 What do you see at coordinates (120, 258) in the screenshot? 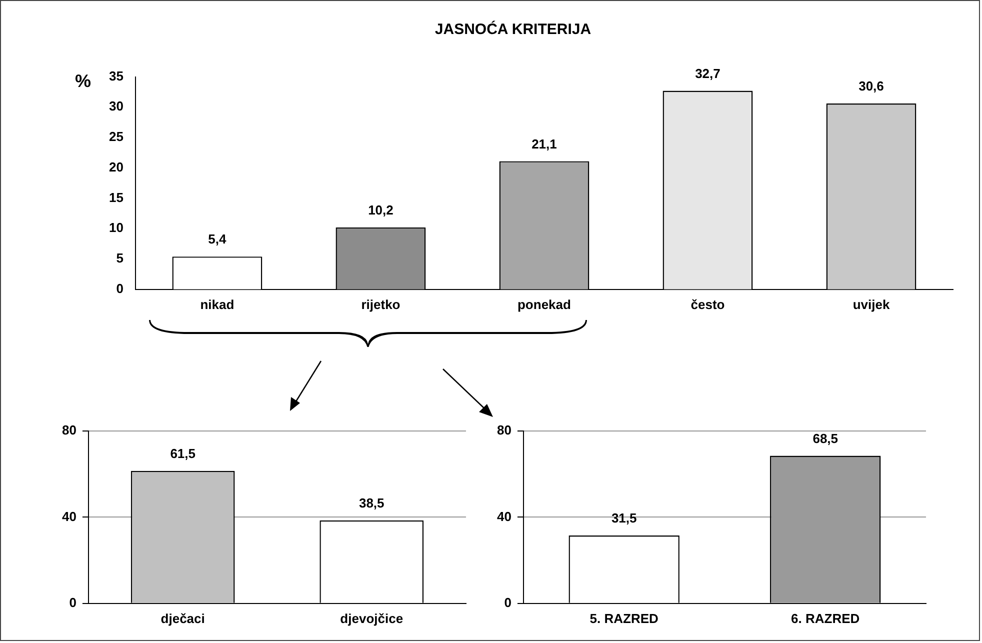
I see `y-tick-label: 5` at bounding box center [120, 258].